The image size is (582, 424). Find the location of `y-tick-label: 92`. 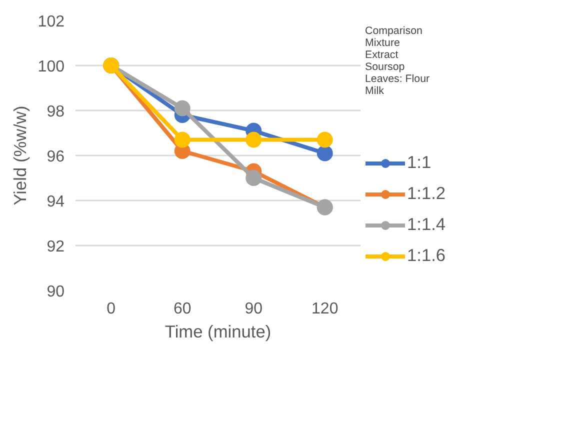

y-tick-label: 92 is located at coordinates (55, 247).